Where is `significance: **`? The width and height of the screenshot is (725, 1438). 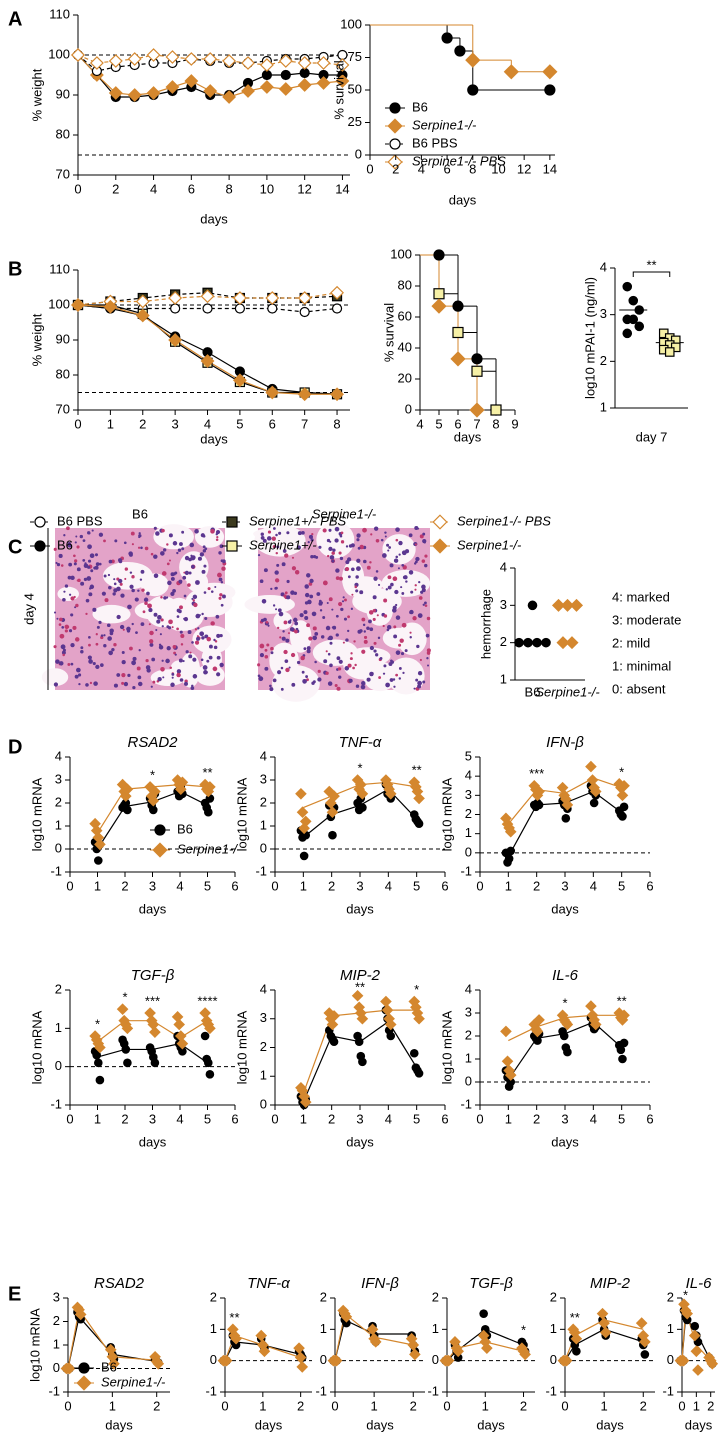 significance: ** is located at coordinates (360, 986).